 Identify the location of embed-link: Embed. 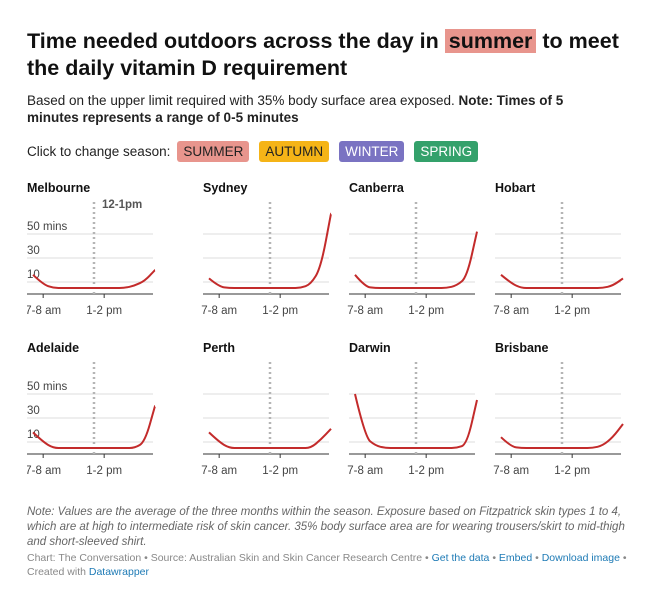
(515, 558).